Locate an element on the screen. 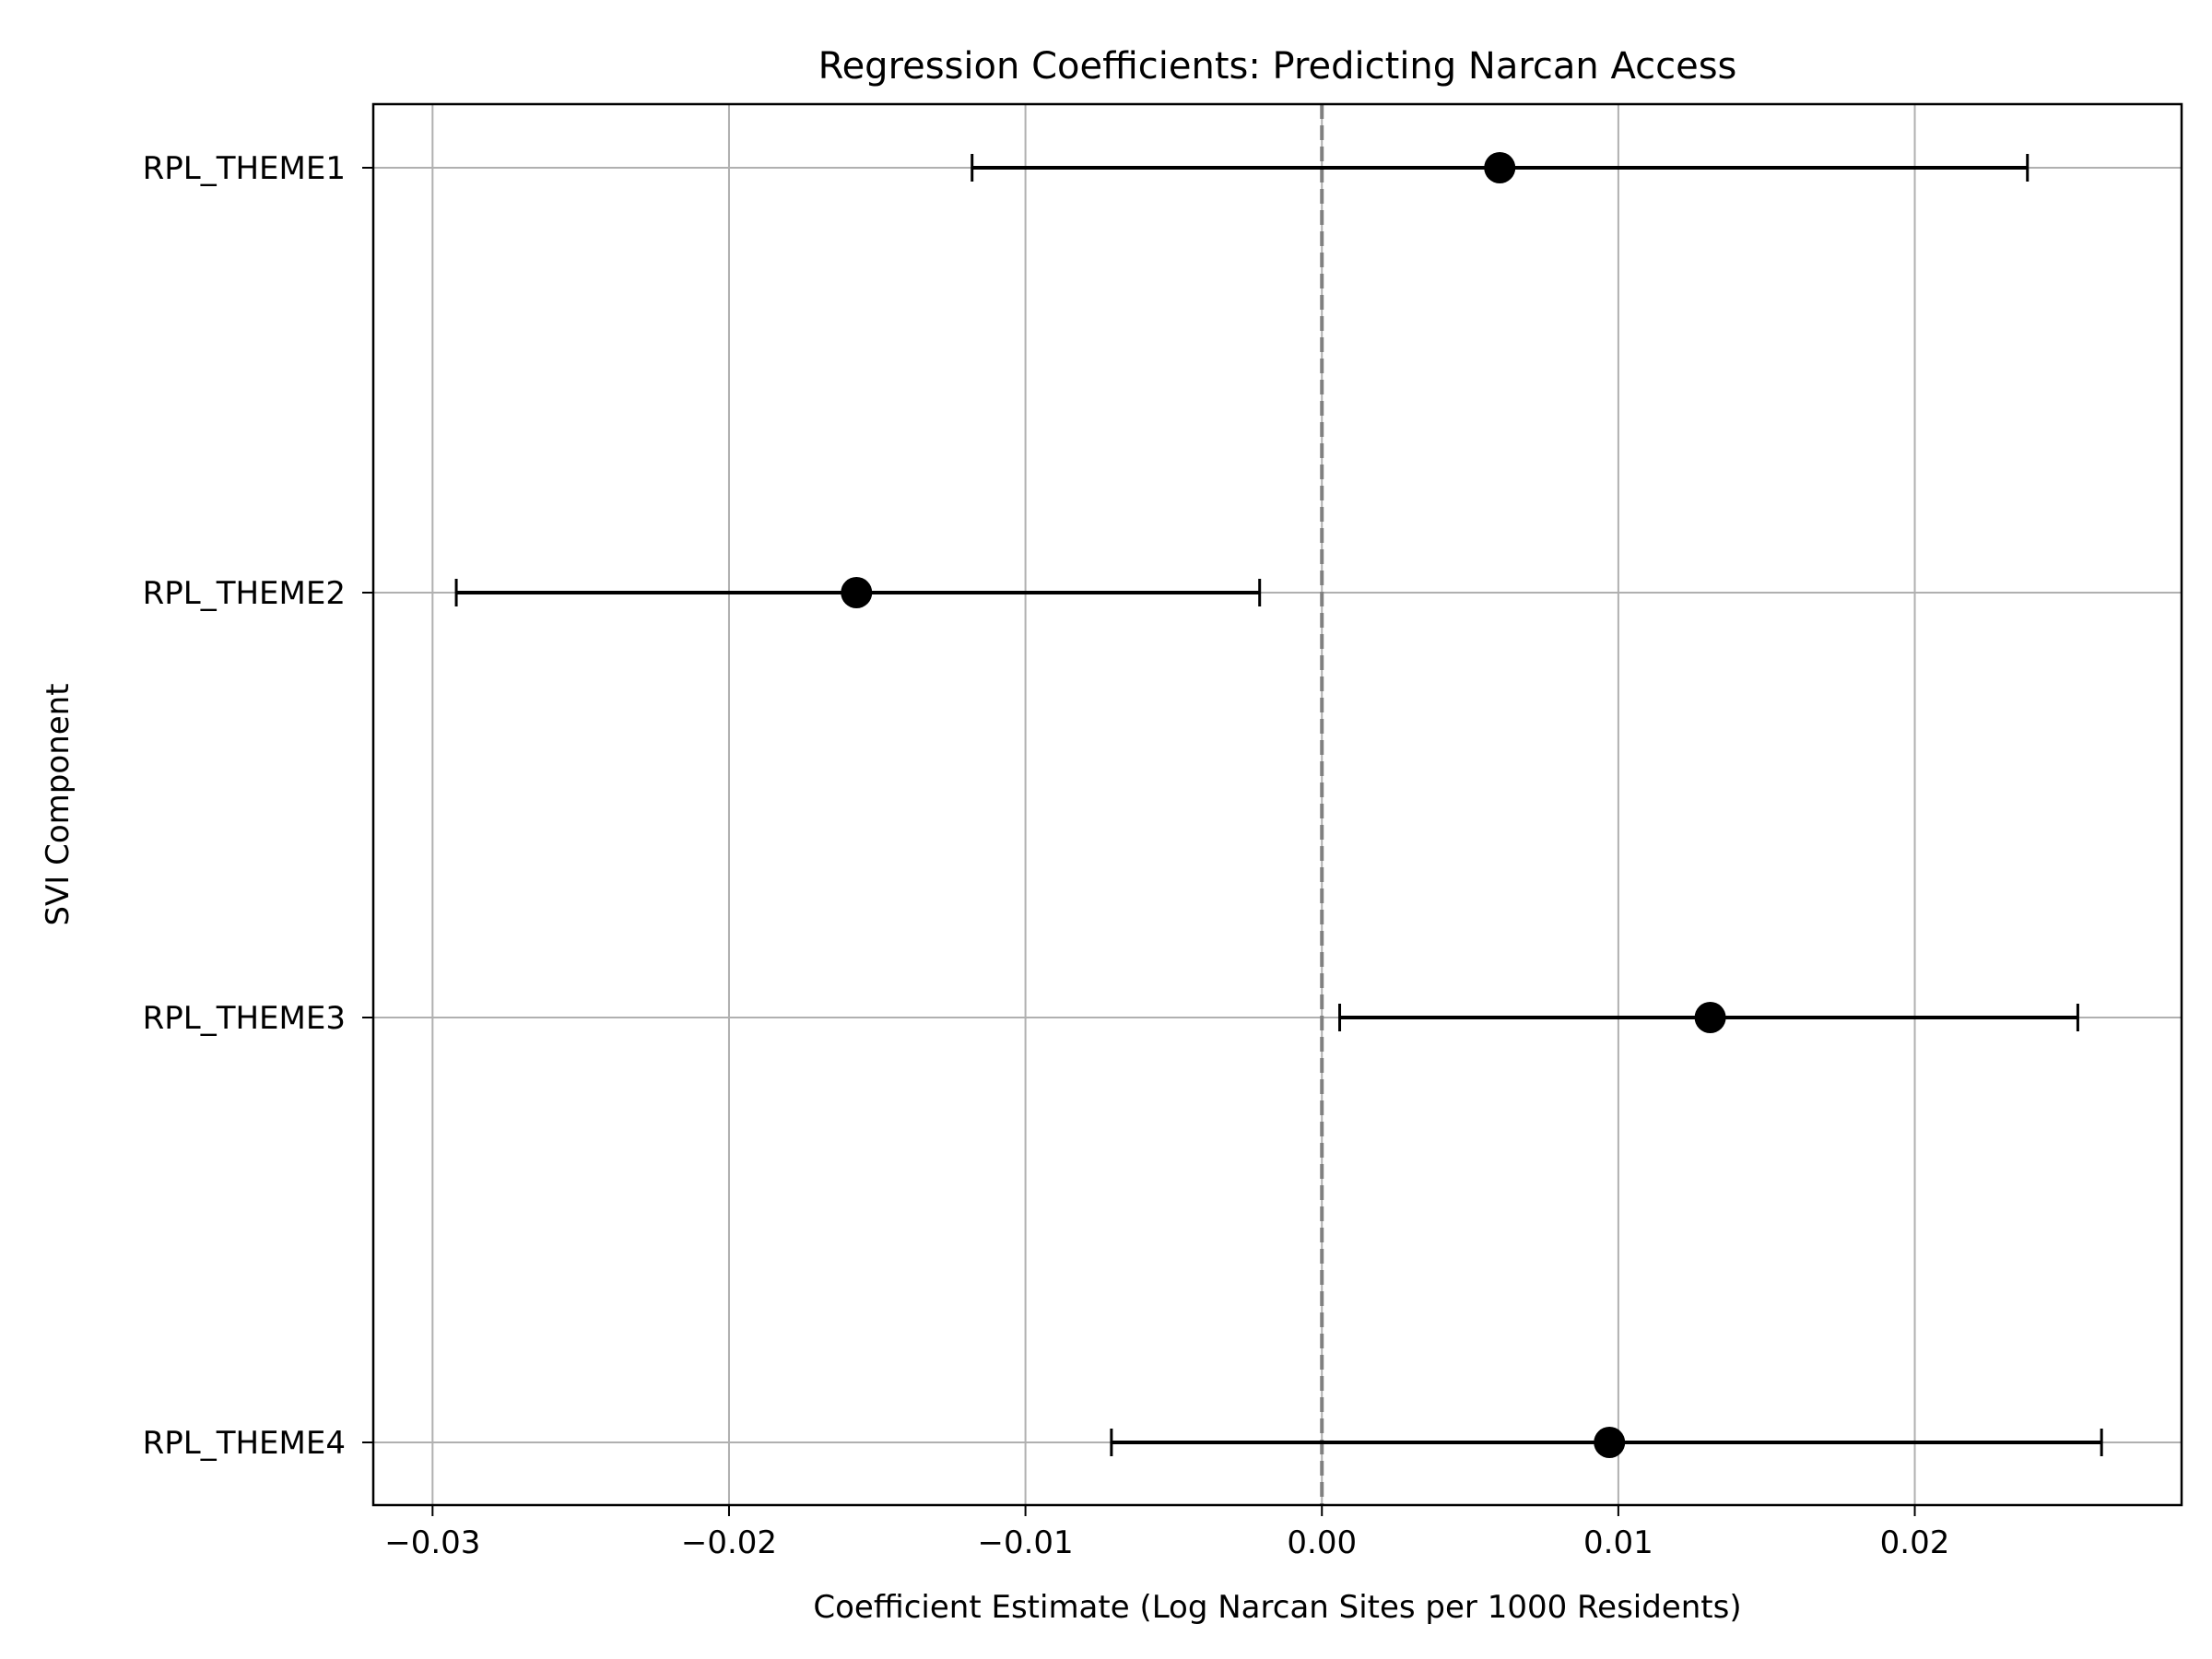 The height and width of the screenshot is (1659, 2212). x-tick-label: 0.00 is located at coordinates (1322, 1542).